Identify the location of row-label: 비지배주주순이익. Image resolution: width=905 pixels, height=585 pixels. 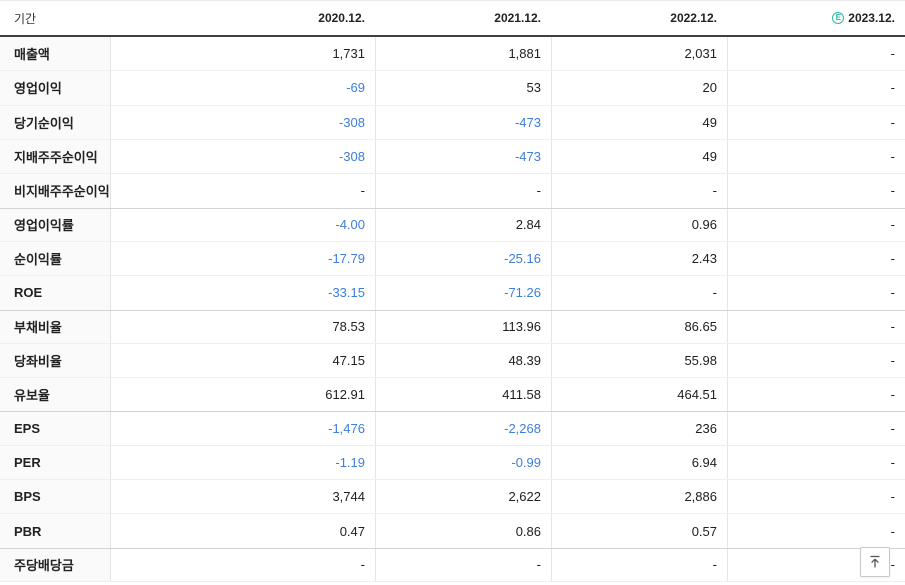
(55, 191).